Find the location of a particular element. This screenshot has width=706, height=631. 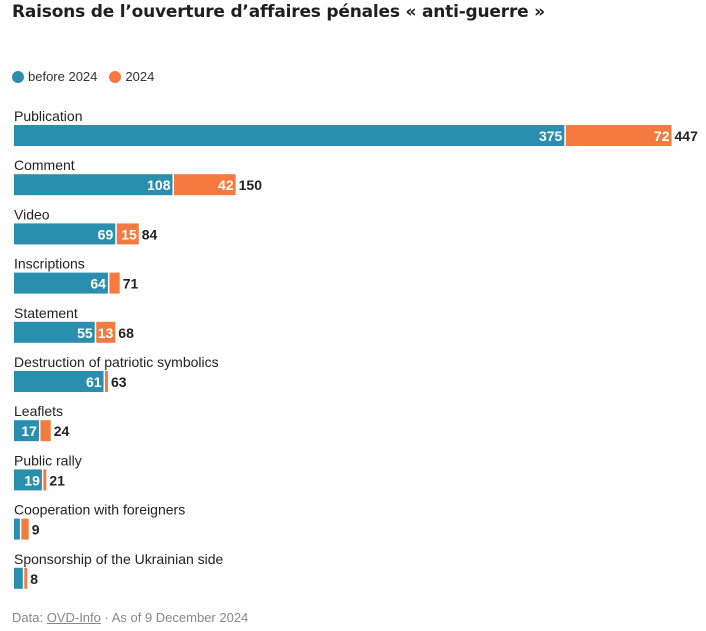

total-label-comment: 150 is located at coordinates (251, 185).